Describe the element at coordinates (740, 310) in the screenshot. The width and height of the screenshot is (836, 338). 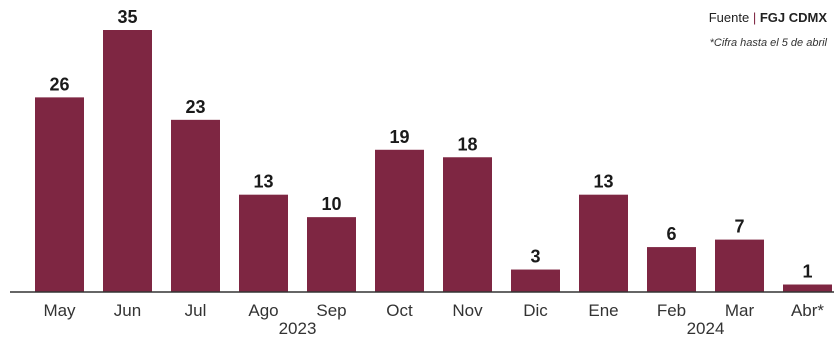
I see `category-label-10: Mar` at that location.